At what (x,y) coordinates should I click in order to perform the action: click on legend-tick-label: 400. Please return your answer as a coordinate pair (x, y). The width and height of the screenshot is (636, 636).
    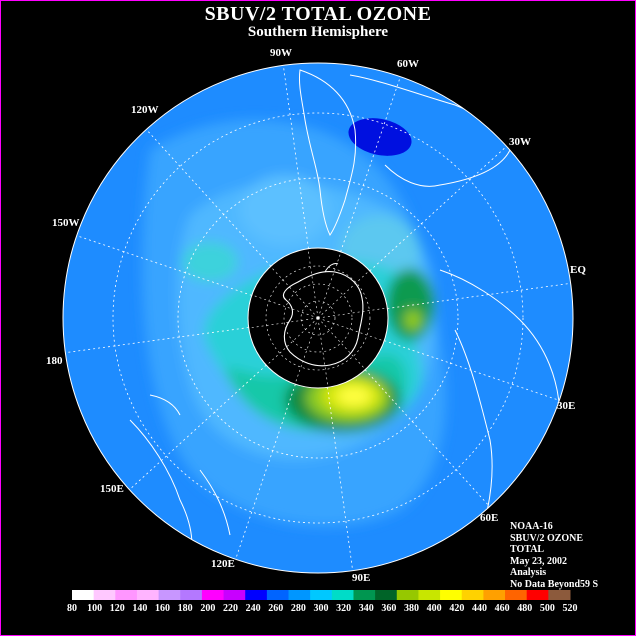
    Looking at the image, I should click on (434, 608).